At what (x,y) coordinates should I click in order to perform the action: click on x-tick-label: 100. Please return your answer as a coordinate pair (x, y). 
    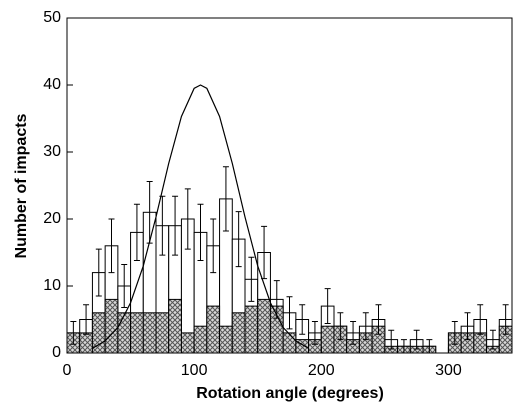
    Looking at the image, I should click on (194, 370).